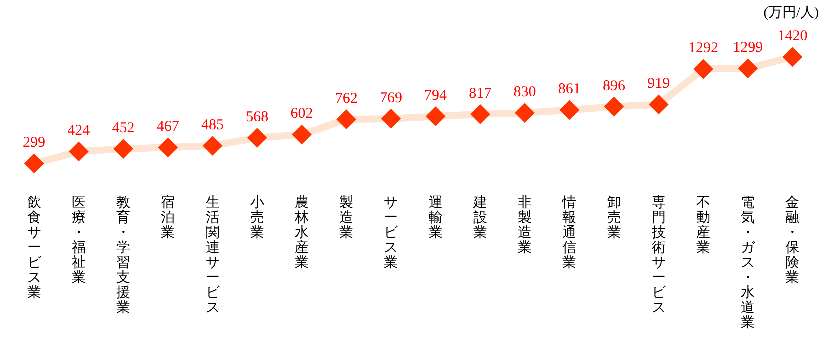 This screenshot has height=339, width=827. What do you see at coordinates (748, 263) in the screenshot?
I see `category-label: 電気・ガス・水道業` at bounding box center [748, 263].